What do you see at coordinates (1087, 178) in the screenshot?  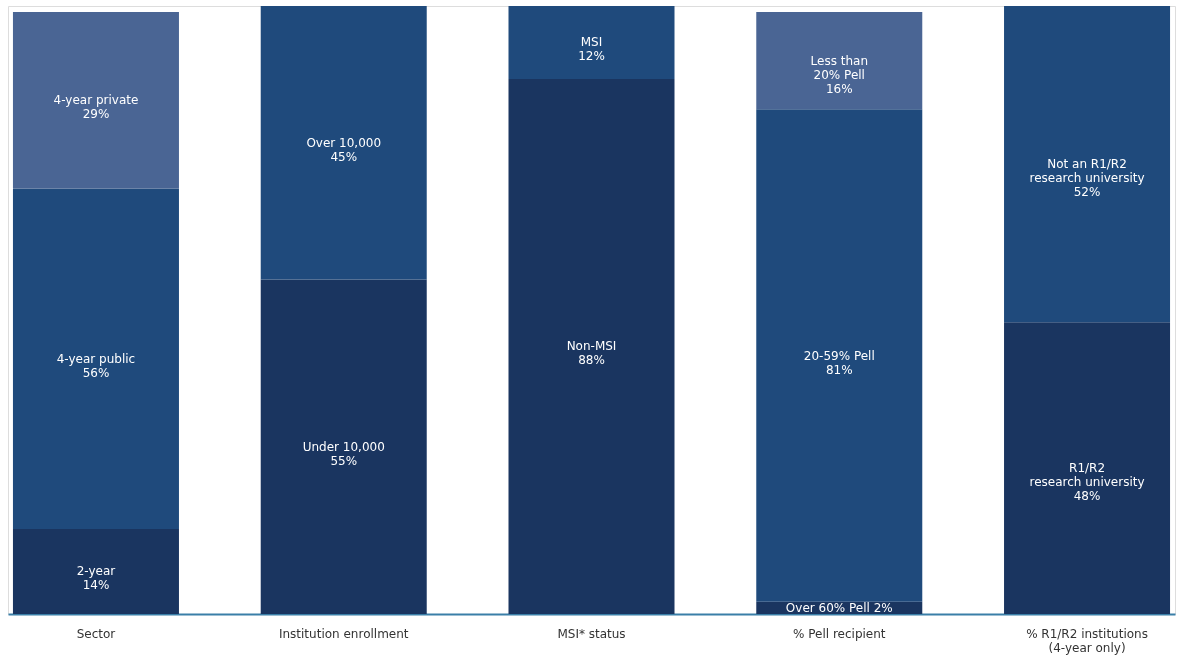 I see `data-label: Not an R1/R2 research university 52%` at bounding box center [1087, 178].